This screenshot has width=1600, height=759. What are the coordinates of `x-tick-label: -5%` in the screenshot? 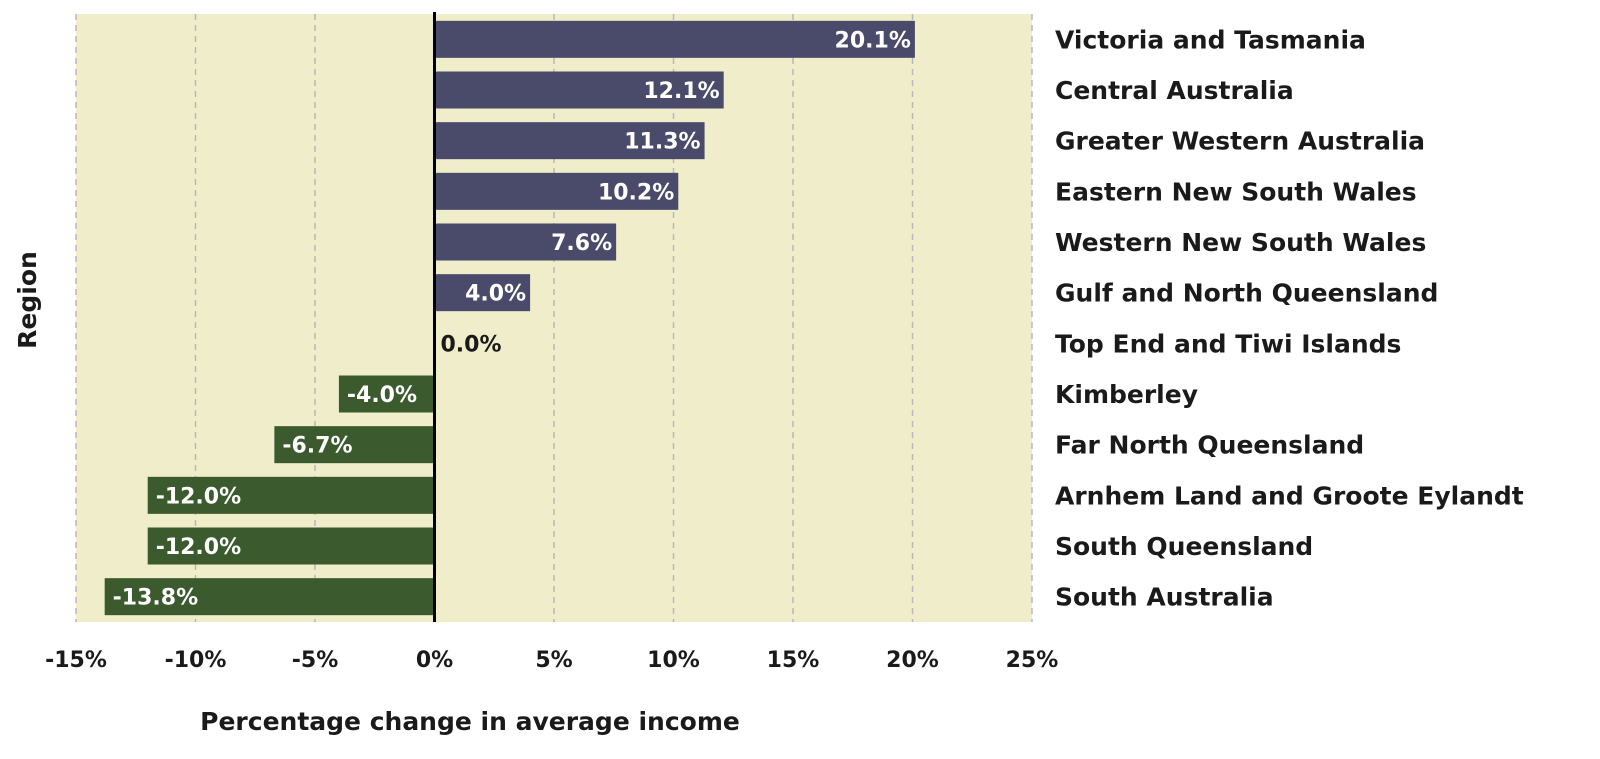 It's located at (315, 660).